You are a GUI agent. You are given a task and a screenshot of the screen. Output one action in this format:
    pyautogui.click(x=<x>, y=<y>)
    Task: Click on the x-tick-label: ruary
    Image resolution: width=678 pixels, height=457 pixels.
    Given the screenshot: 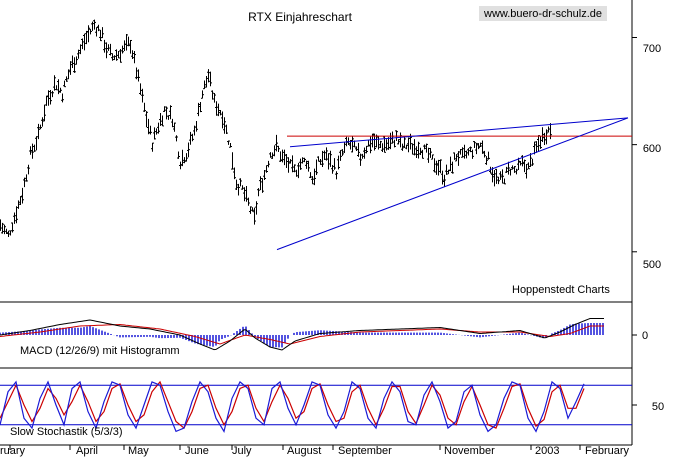 What is the action you would take?
    pyautogui.click(x=13, y=451)
    